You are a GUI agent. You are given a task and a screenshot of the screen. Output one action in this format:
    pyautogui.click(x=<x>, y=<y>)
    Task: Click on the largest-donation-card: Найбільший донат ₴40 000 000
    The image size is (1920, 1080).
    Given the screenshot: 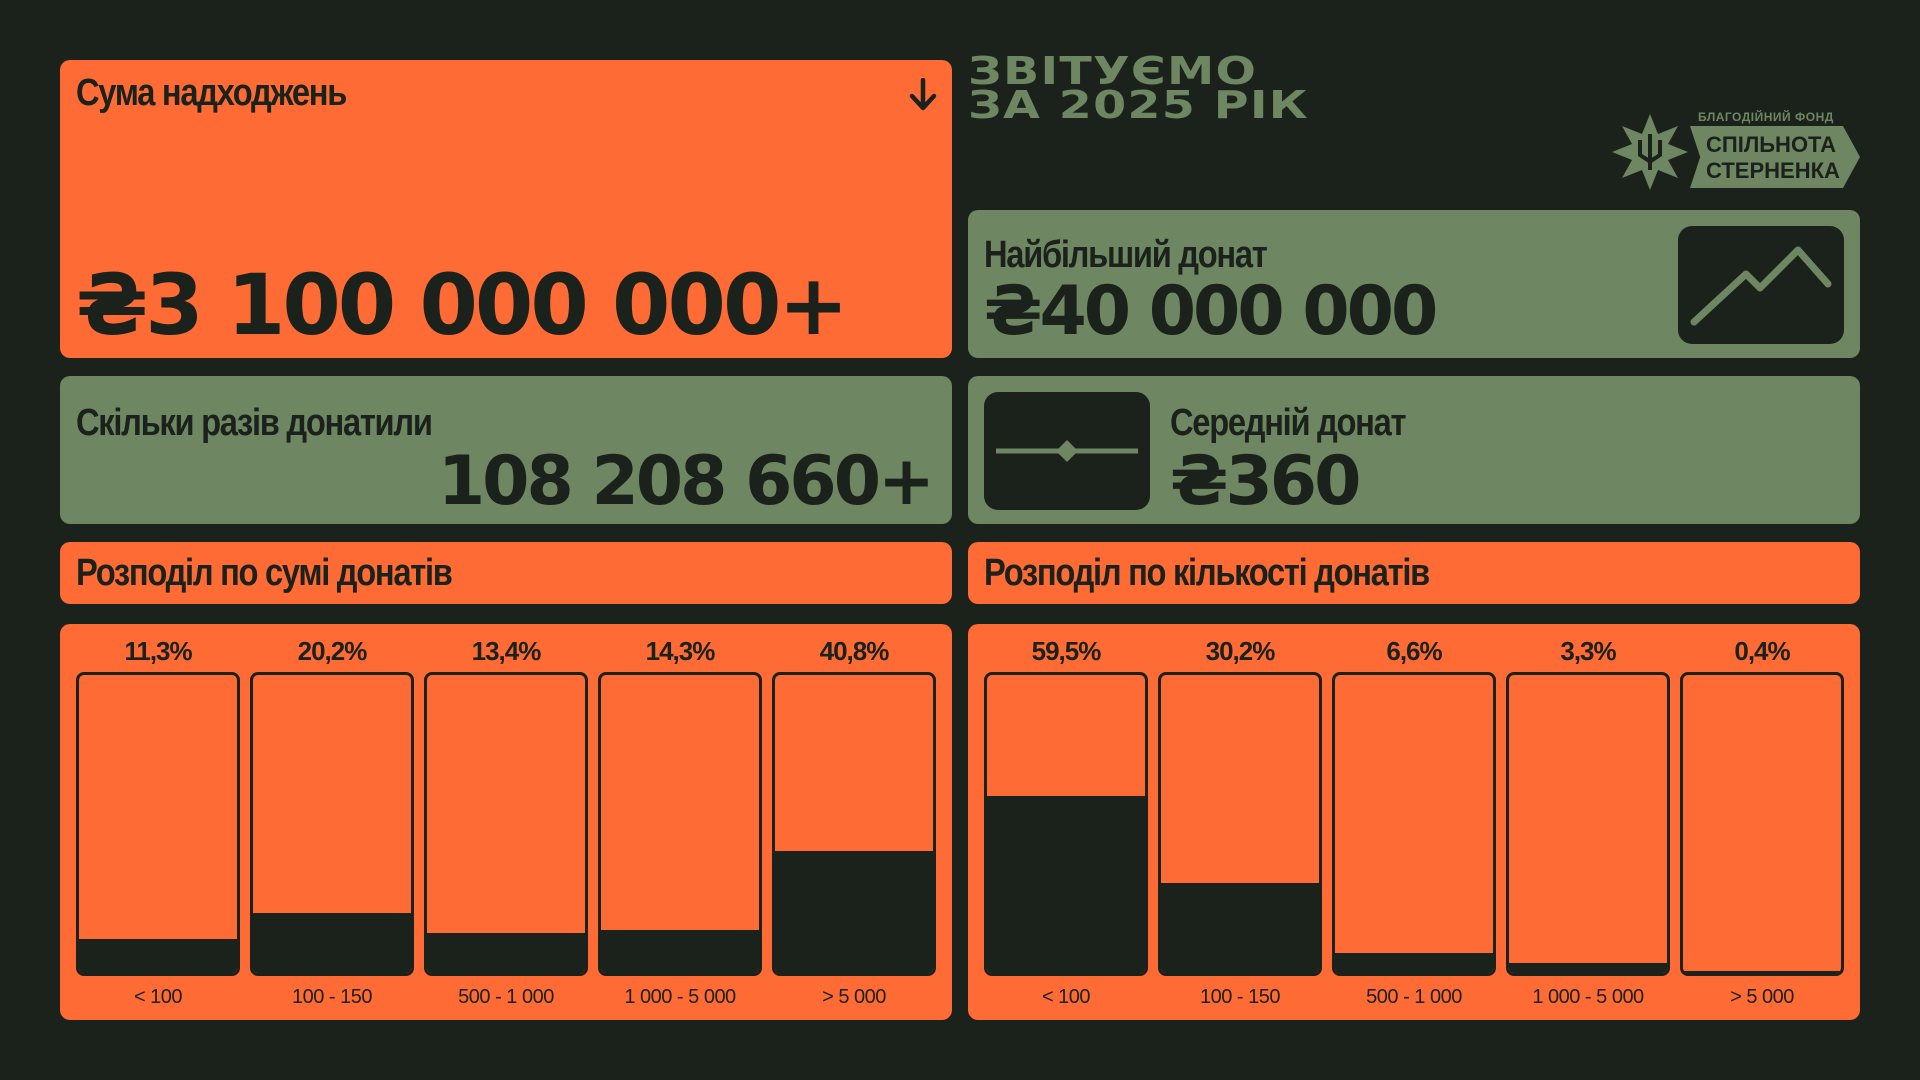 What is the action you would take?
    pyautogui.click(x=1414, y=284)
    